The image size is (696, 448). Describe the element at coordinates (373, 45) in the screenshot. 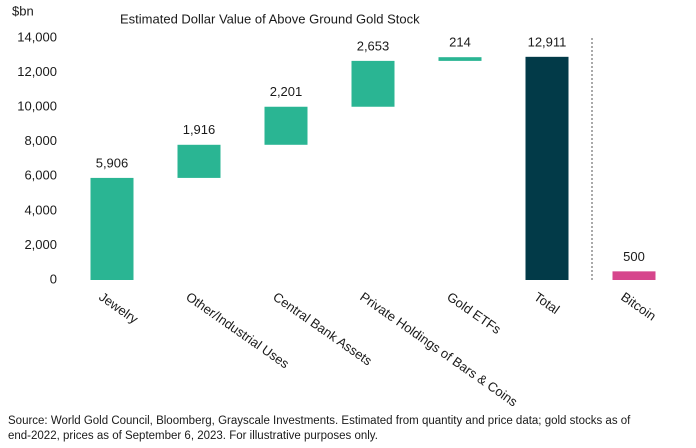

I see `data-label: 2,653` at that location.